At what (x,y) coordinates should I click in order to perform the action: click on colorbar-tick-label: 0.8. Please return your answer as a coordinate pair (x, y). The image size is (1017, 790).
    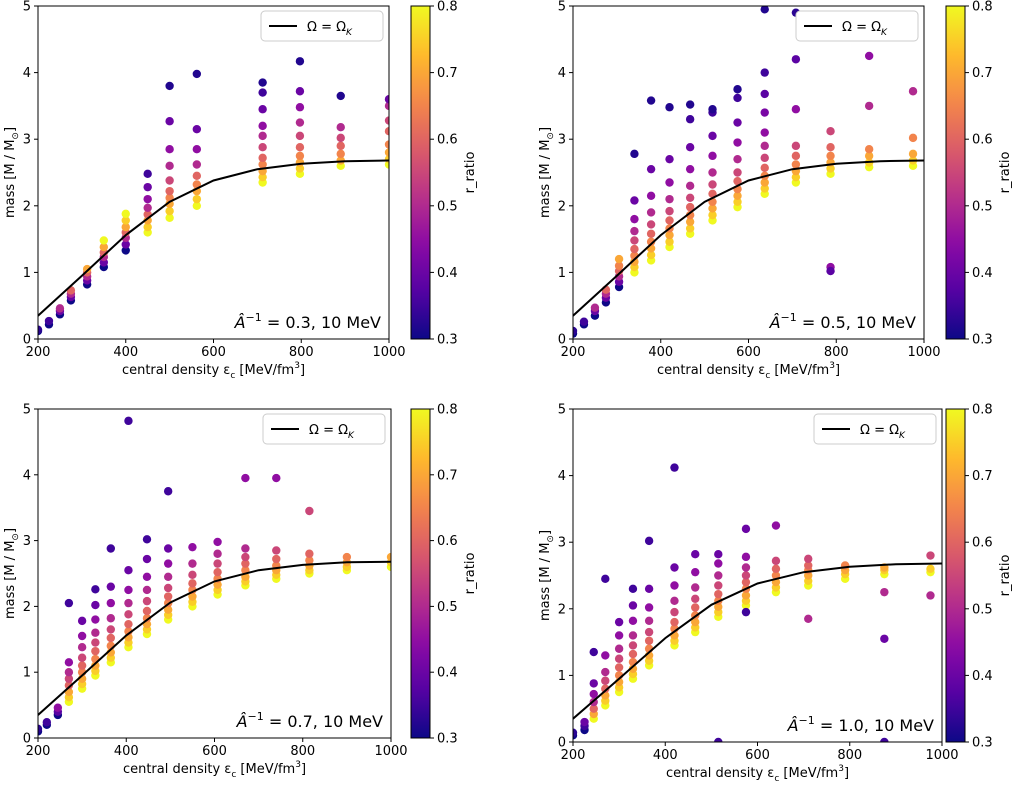
    Looking at the image, I should click on (447, 410).